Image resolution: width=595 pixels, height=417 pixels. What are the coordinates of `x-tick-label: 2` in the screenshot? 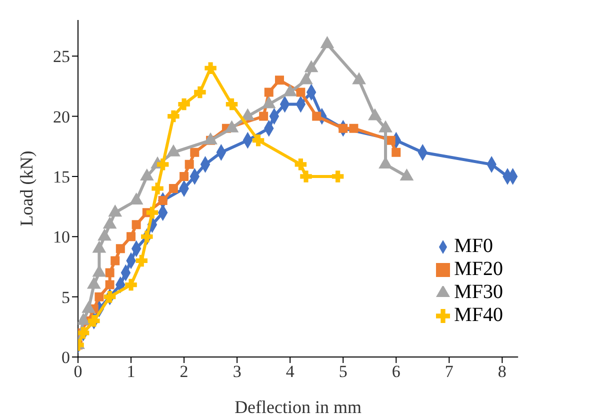 It's located at (184, 372).